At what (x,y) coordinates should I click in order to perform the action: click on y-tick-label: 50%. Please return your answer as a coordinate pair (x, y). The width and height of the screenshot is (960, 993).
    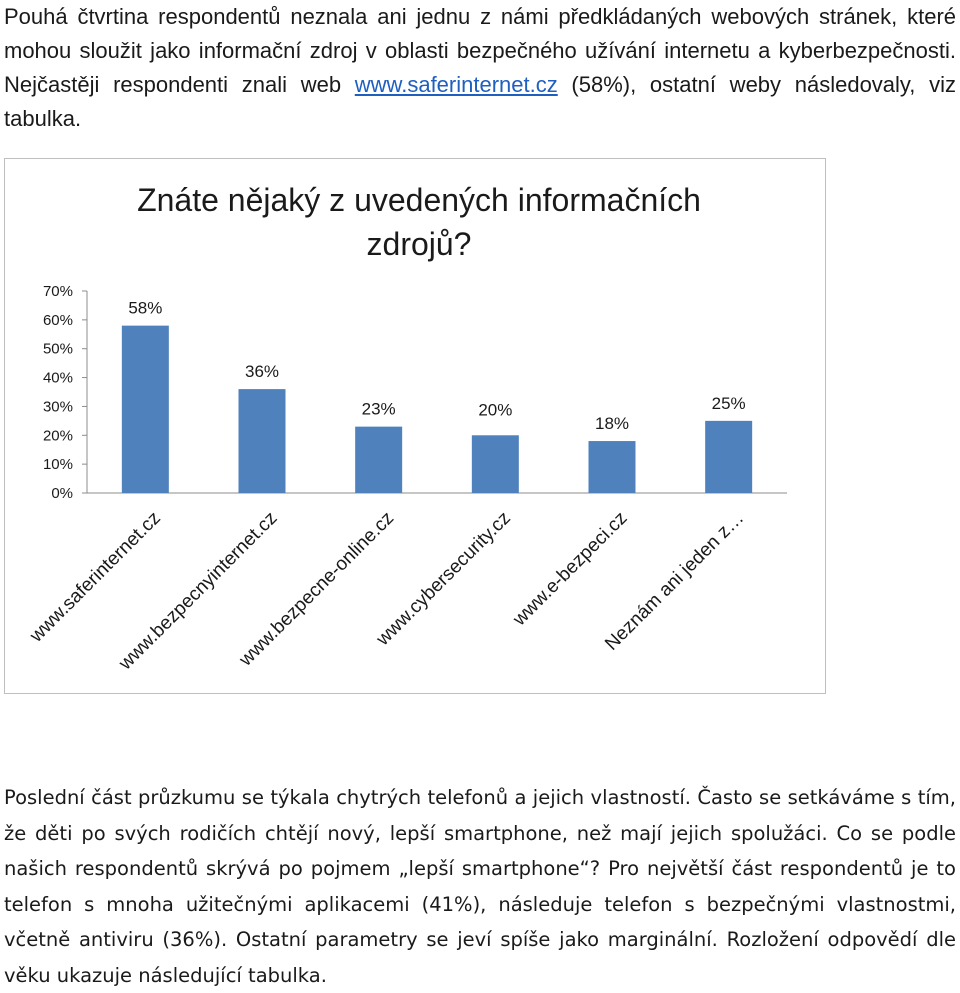
    Looking at the image, I should click on (58, 349).